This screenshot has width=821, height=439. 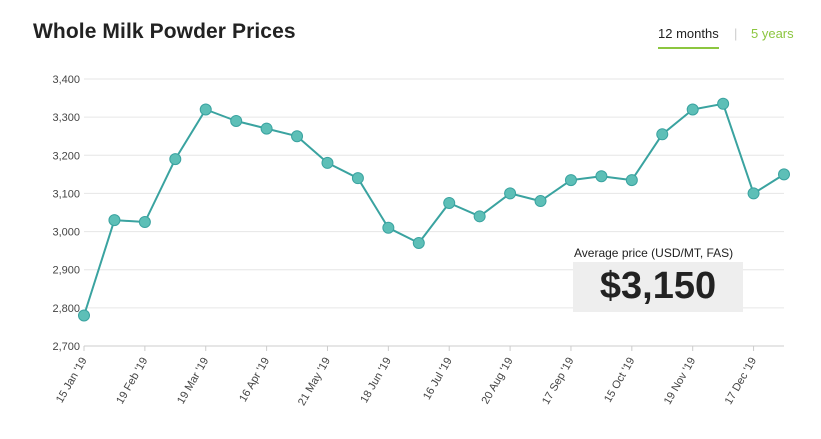 What do you see at coordinates (772, 33) in the screenshot?
I see `tab-5-years: 5 years` at bounding box center [772, 33].